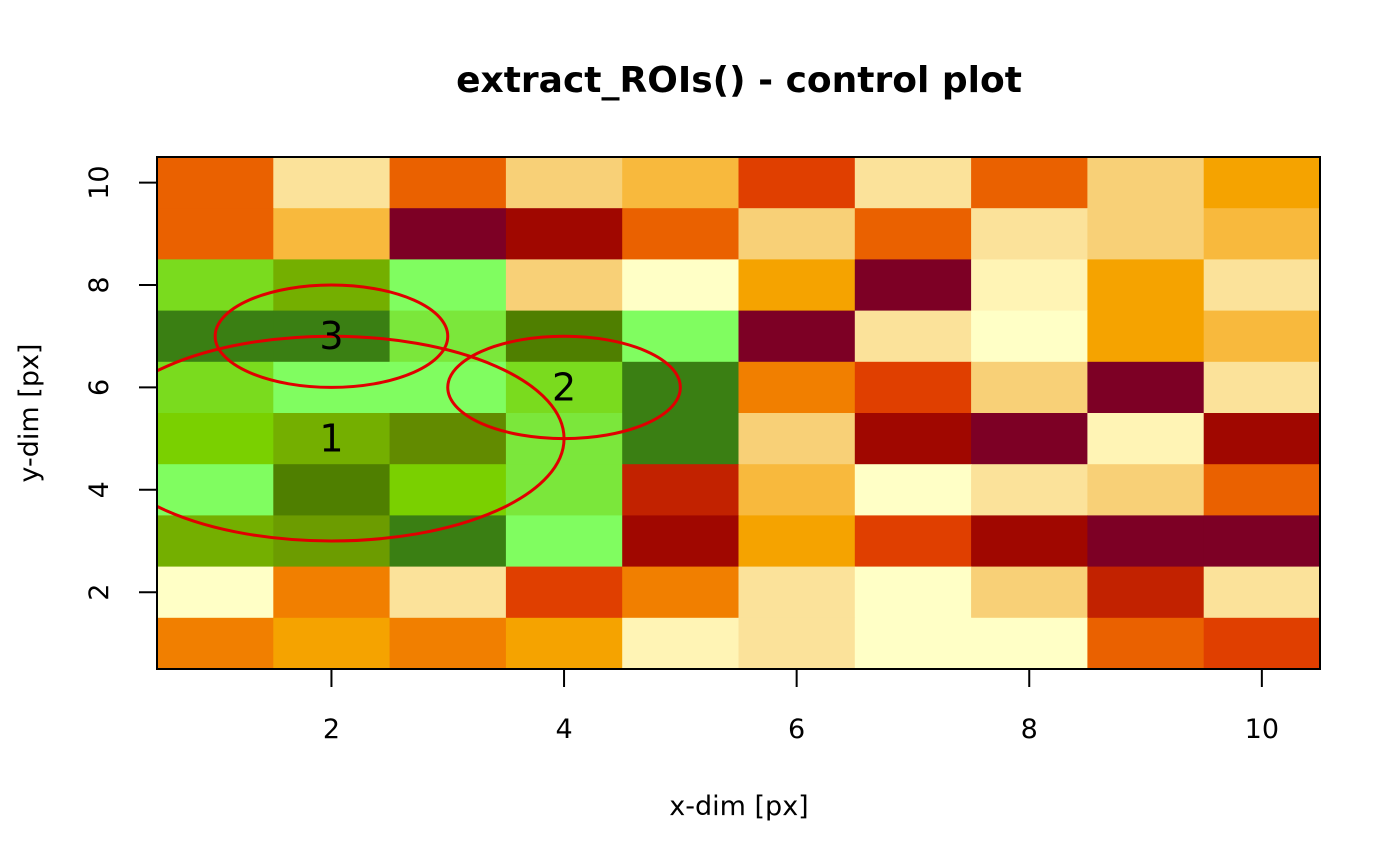 The height and width of the screenshot is (866, 1400). I want to click on y-tick-label: 8, so click(99, 284).